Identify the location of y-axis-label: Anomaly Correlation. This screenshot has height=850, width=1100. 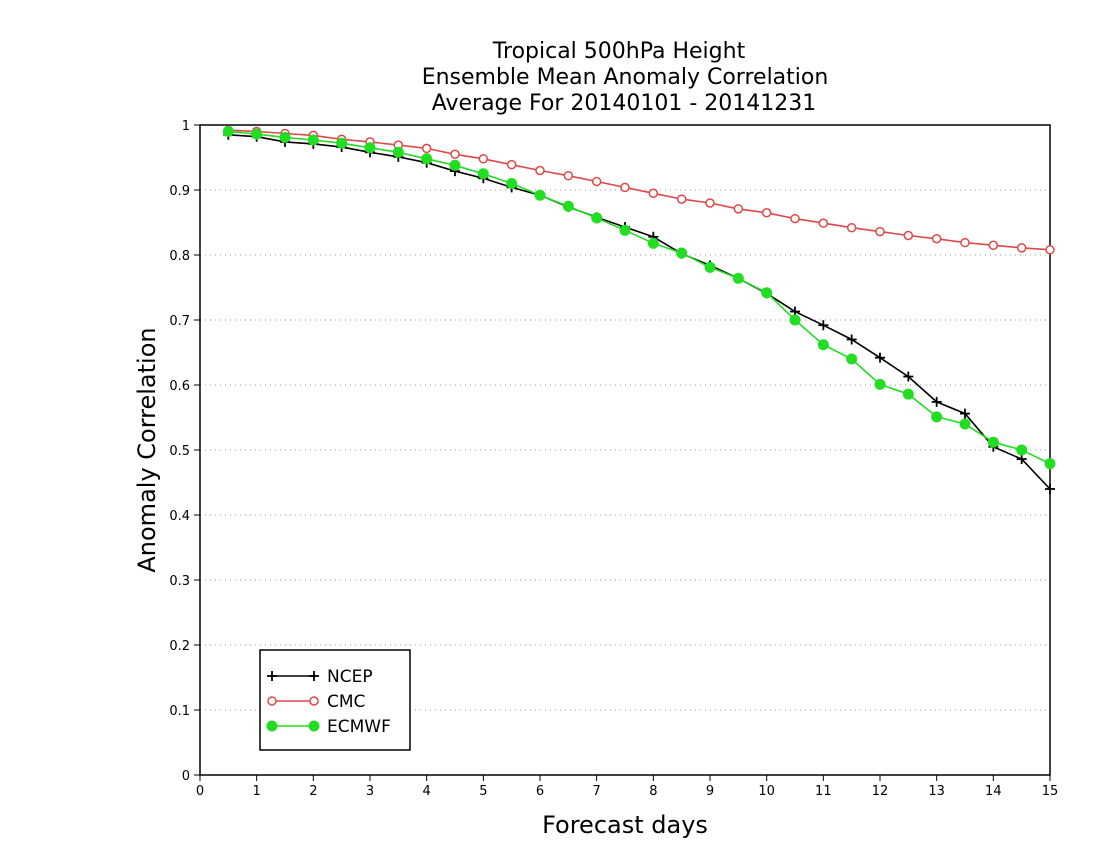
(147, 449).